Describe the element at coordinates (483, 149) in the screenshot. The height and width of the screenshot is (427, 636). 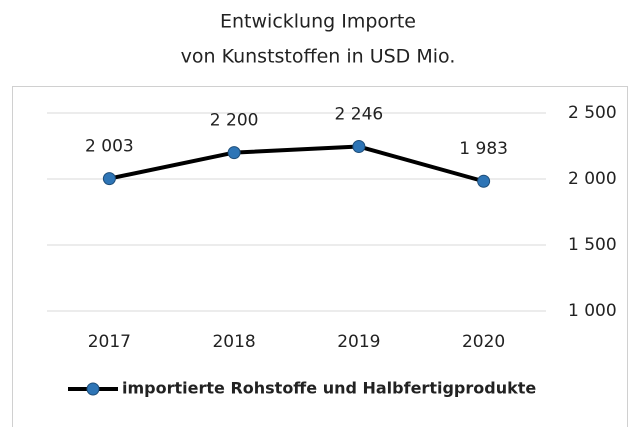
I see `data-label: 1 983` at that location.